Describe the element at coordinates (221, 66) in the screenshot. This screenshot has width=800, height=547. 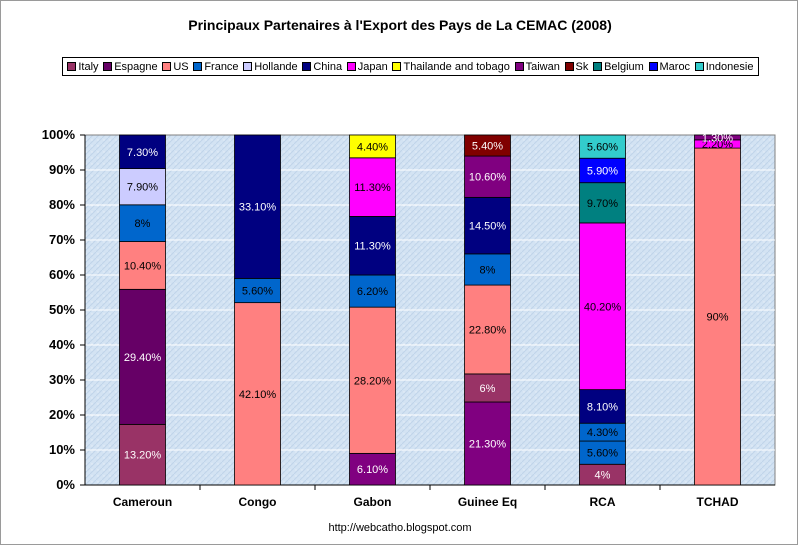
I see `legend-label: France` at that location.